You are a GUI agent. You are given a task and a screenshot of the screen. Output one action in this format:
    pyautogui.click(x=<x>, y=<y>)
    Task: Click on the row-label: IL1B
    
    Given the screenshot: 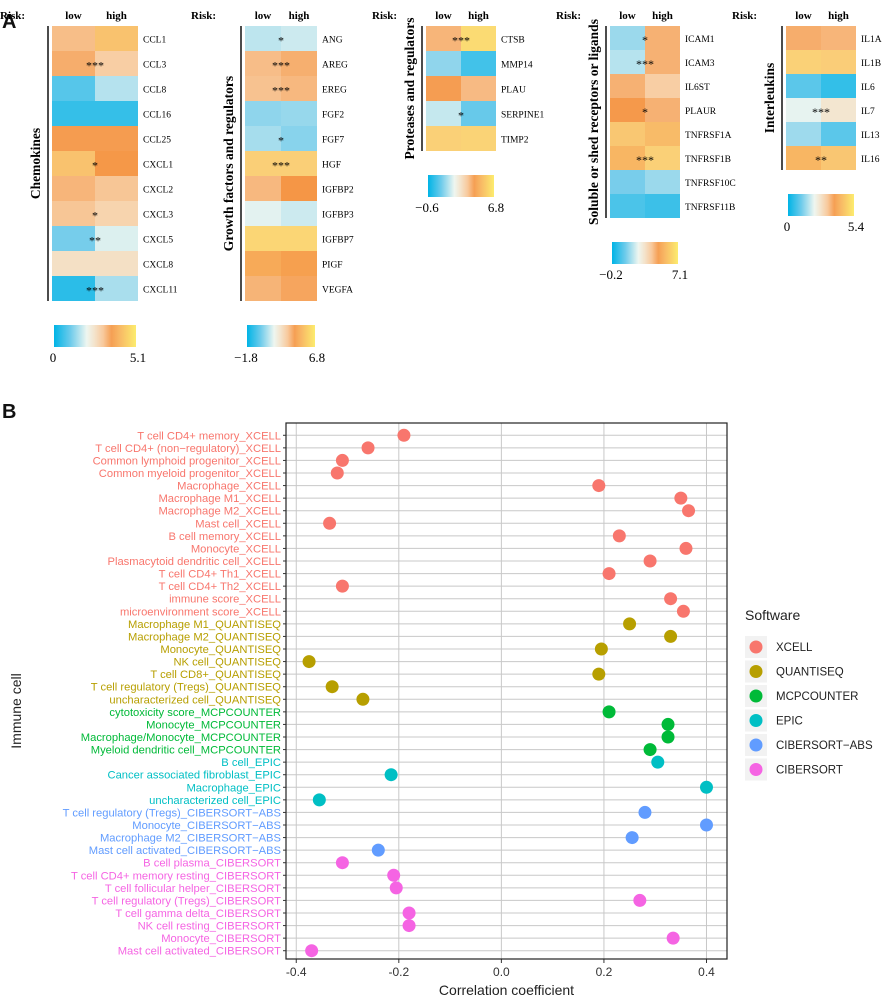 What is the action you would take?
    pyautogui.click(x=871, y=64)
    